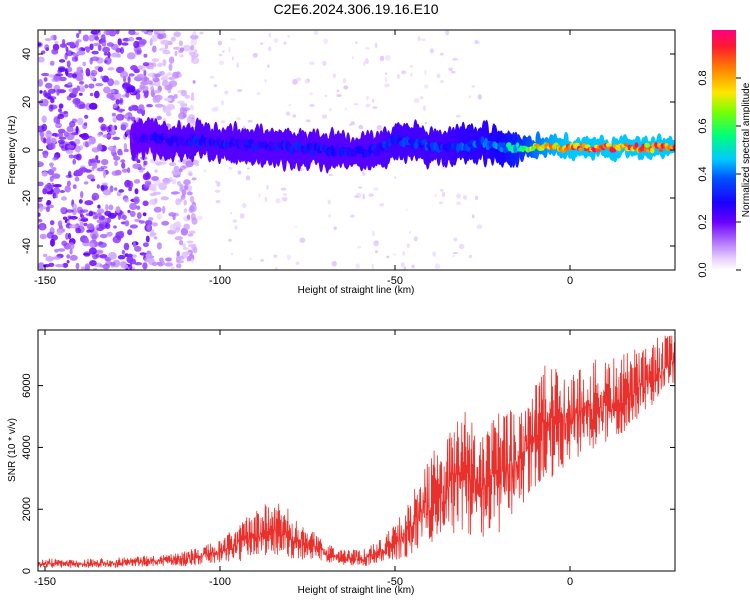  Describe the element at coordinates (27, 447) in the screenshot. I see `y-tick-label: 4000` at that location.